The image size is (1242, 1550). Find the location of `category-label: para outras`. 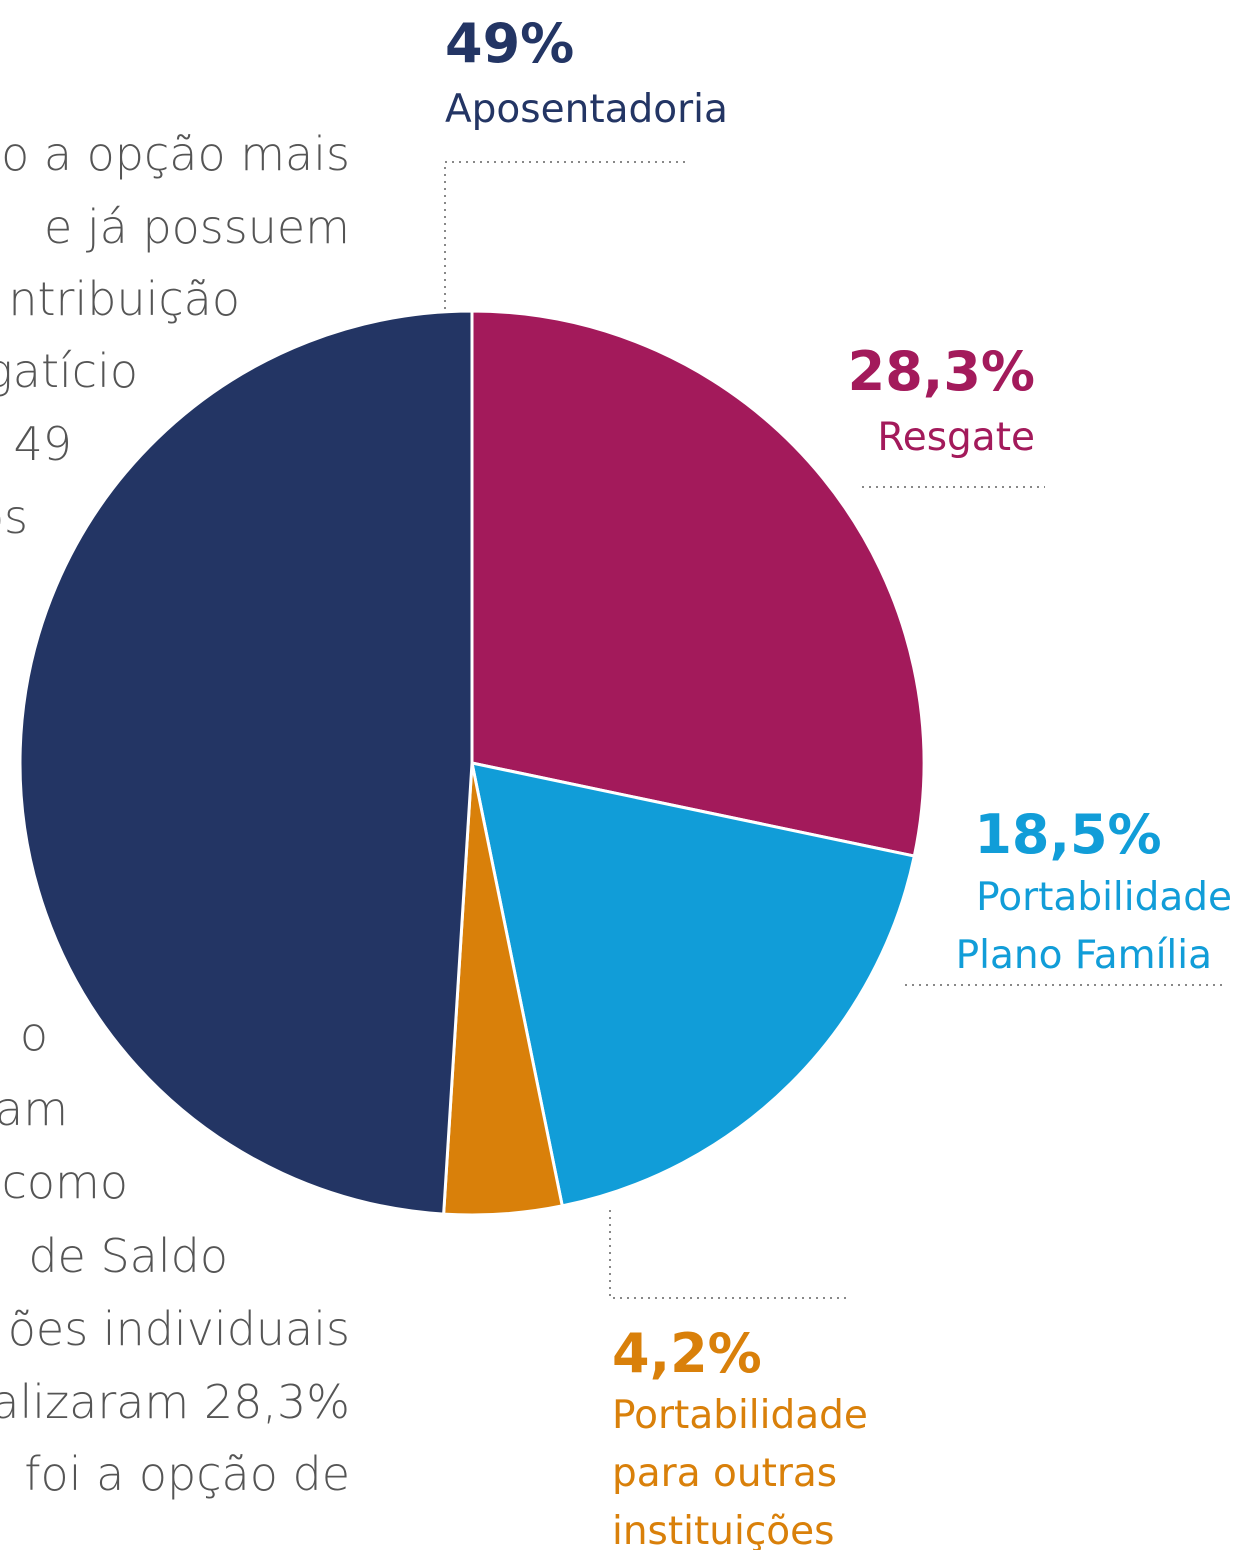

category-label: para outras is located at coordinates (724, 1473).